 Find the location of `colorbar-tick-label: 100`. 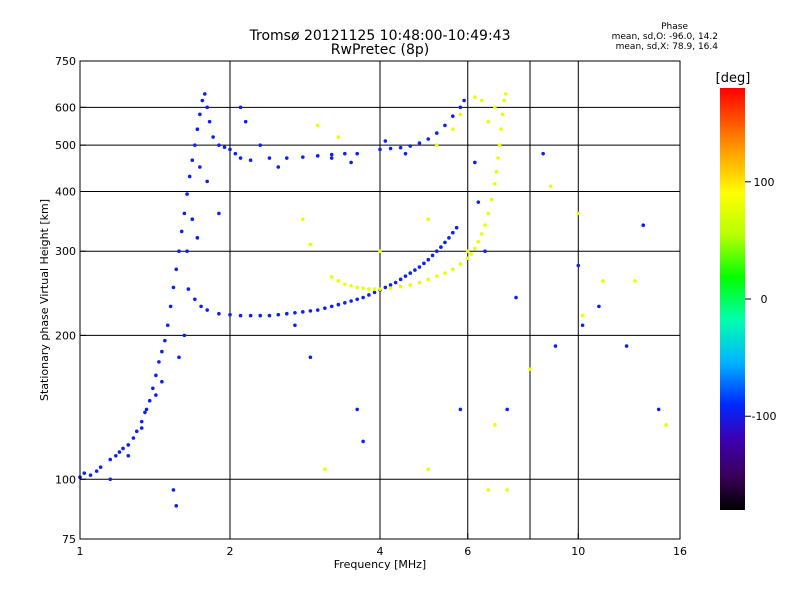

colorbar-tick-label: 100 is located at coordinates (764, 182).